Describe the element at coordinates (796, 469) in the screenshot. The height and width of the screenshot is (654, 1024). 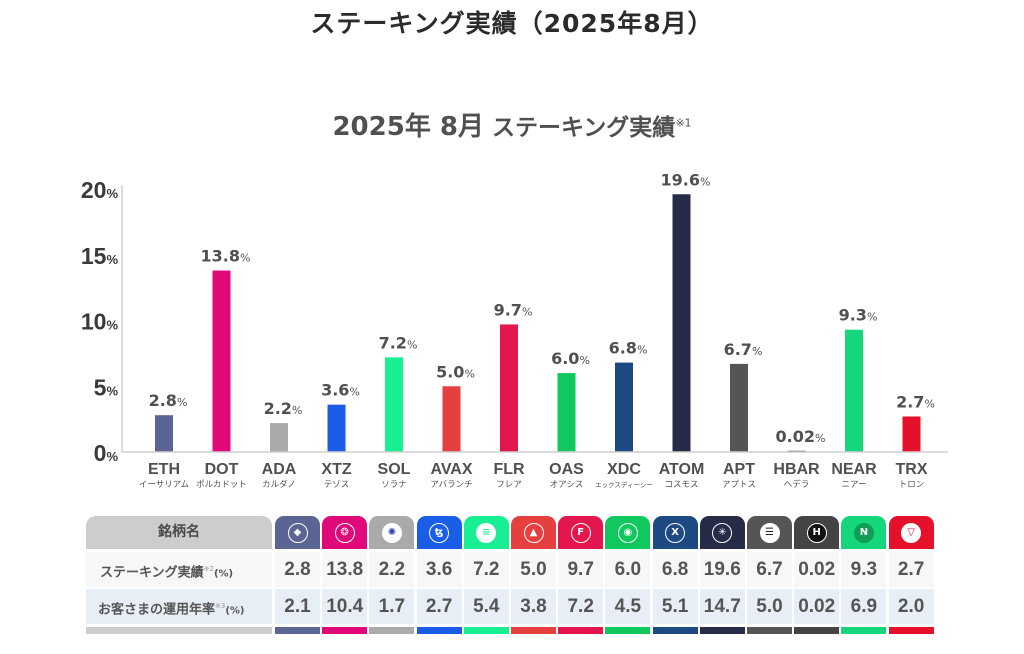
I see `x-tick-label: HBAR` at that location.